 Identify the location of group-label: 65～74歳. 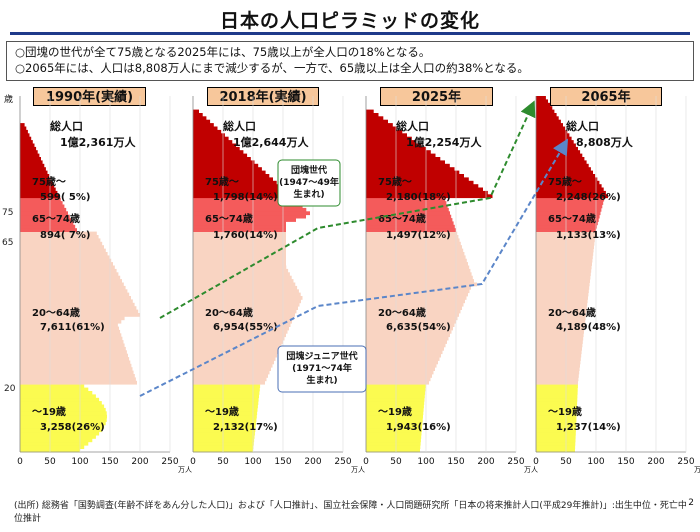
(56, 218).